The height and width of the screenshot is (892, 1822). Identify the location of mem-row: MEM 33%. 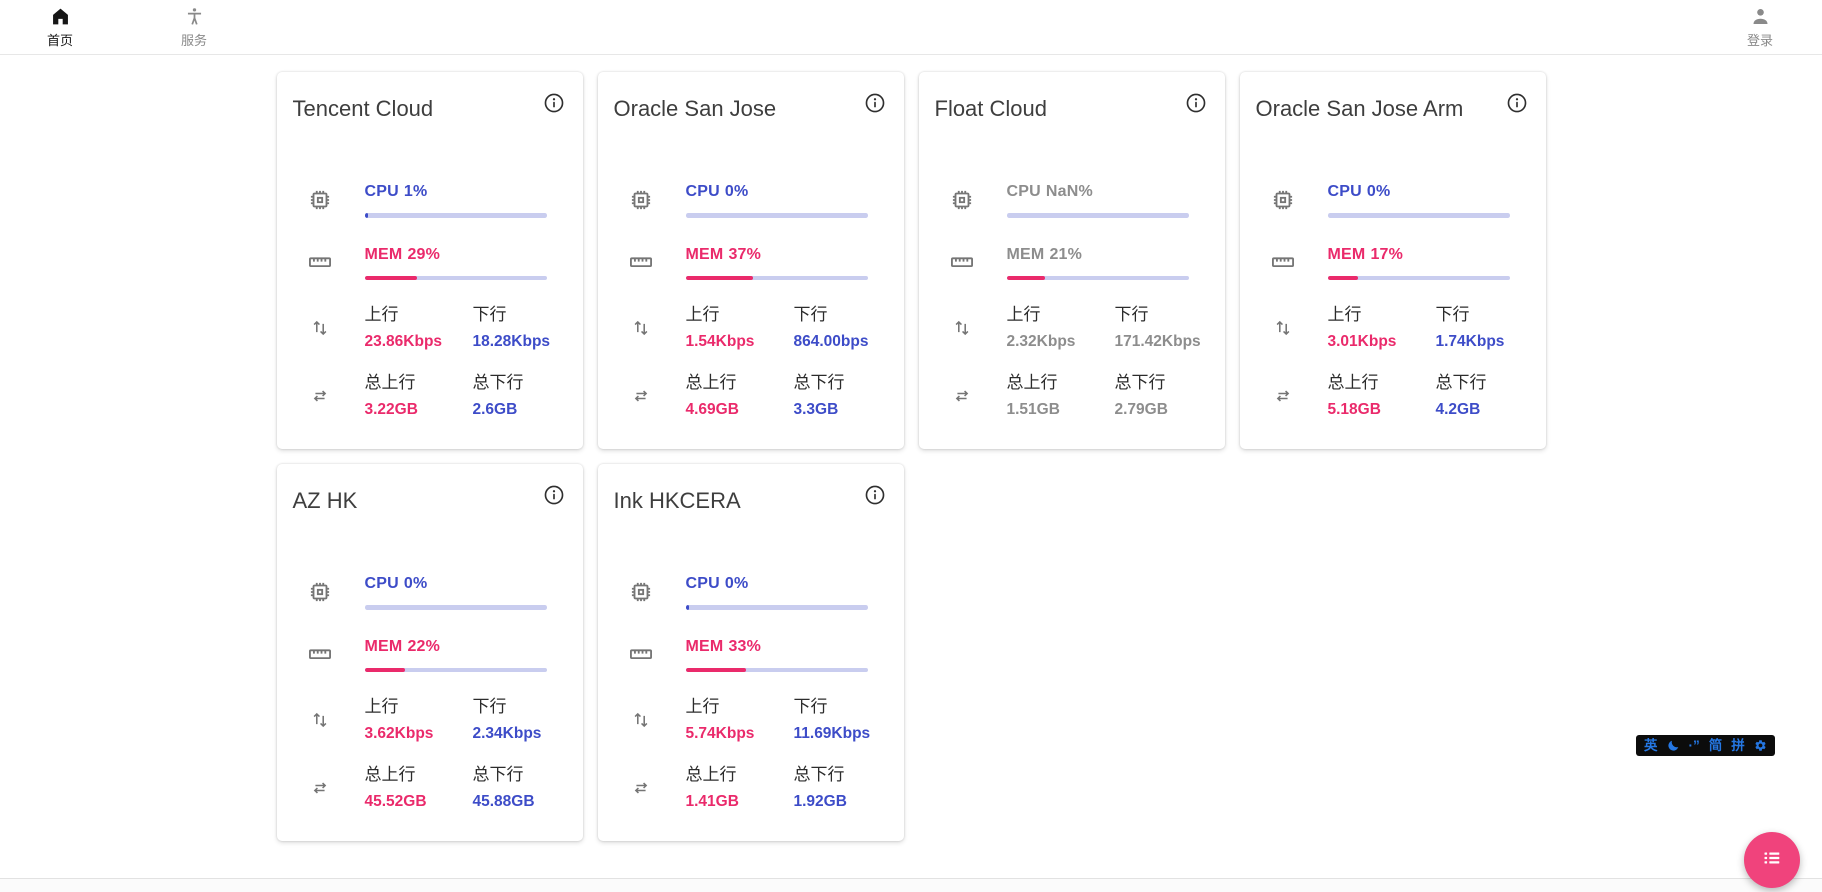
(751, 654).